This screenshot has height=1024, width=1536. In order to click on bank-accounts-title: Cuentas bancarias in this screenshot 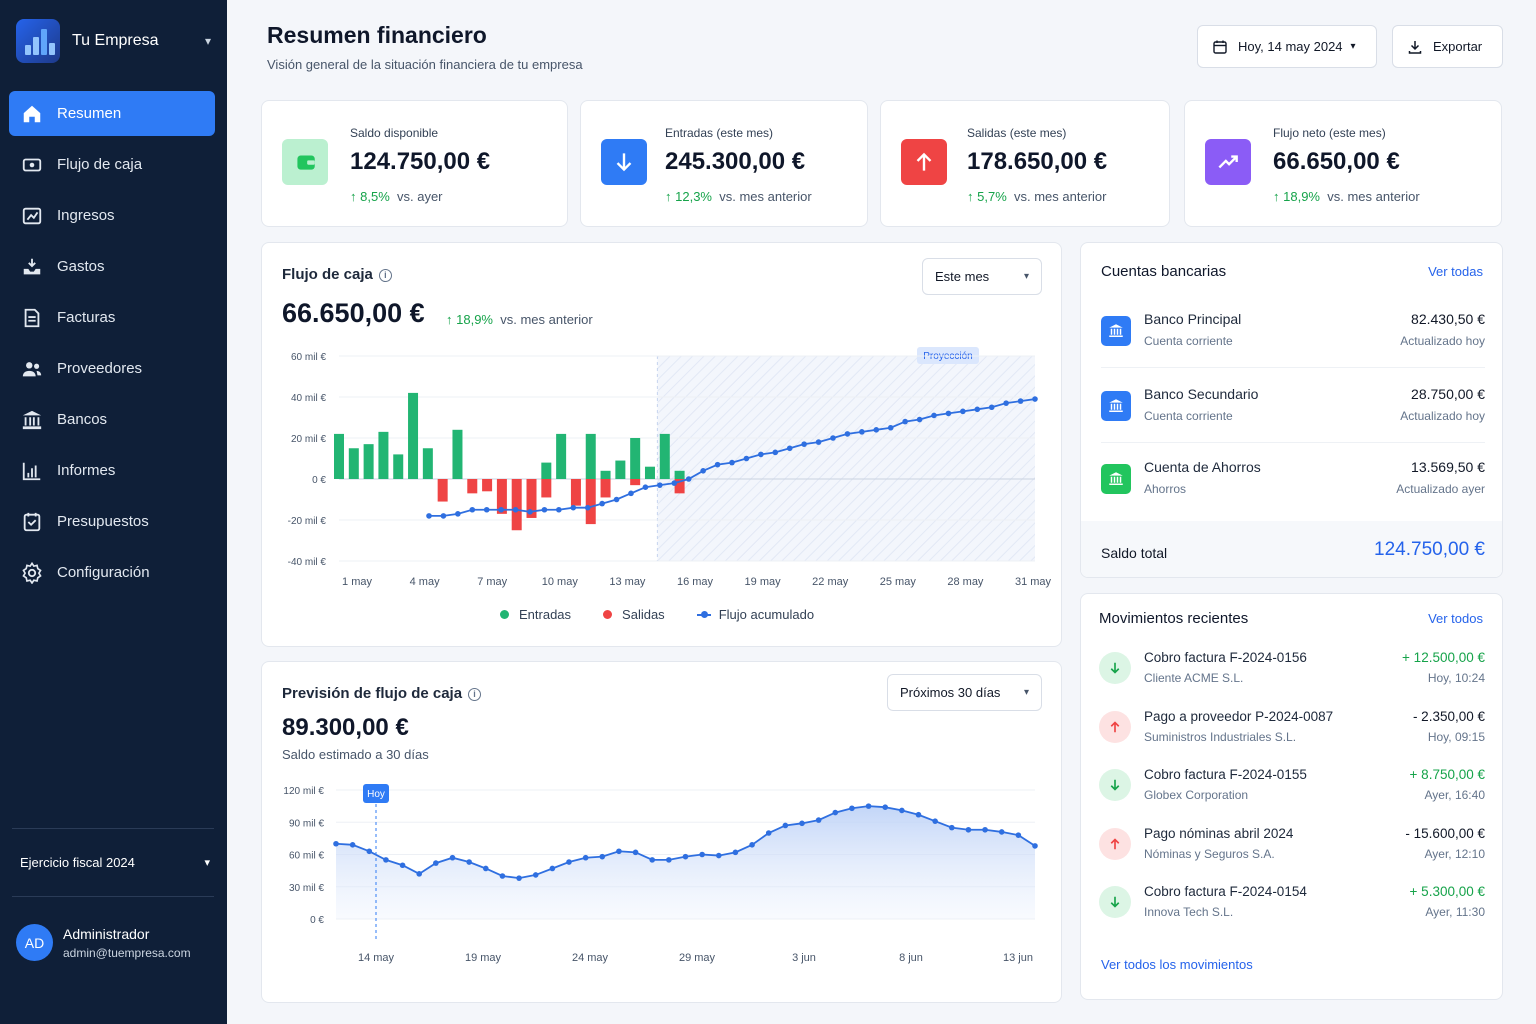, I will do `click(1164, 271)`.